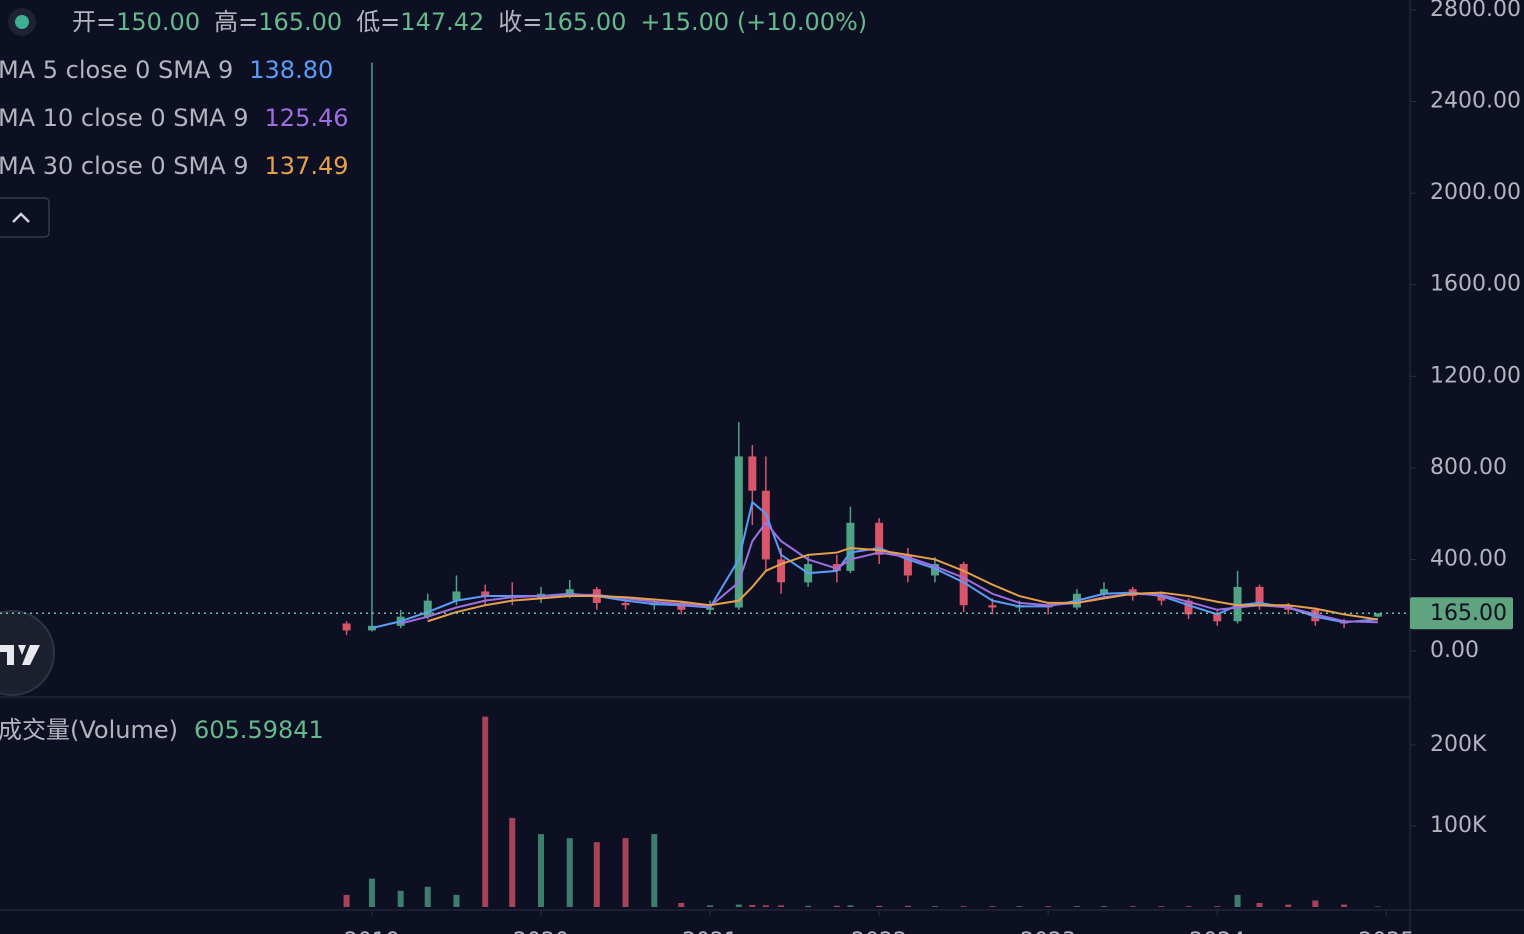 The width and height of the screenshot is (1524, 934). I want to click on ma-name: MA 30 close 0 SMA 9, so click(124, 166).